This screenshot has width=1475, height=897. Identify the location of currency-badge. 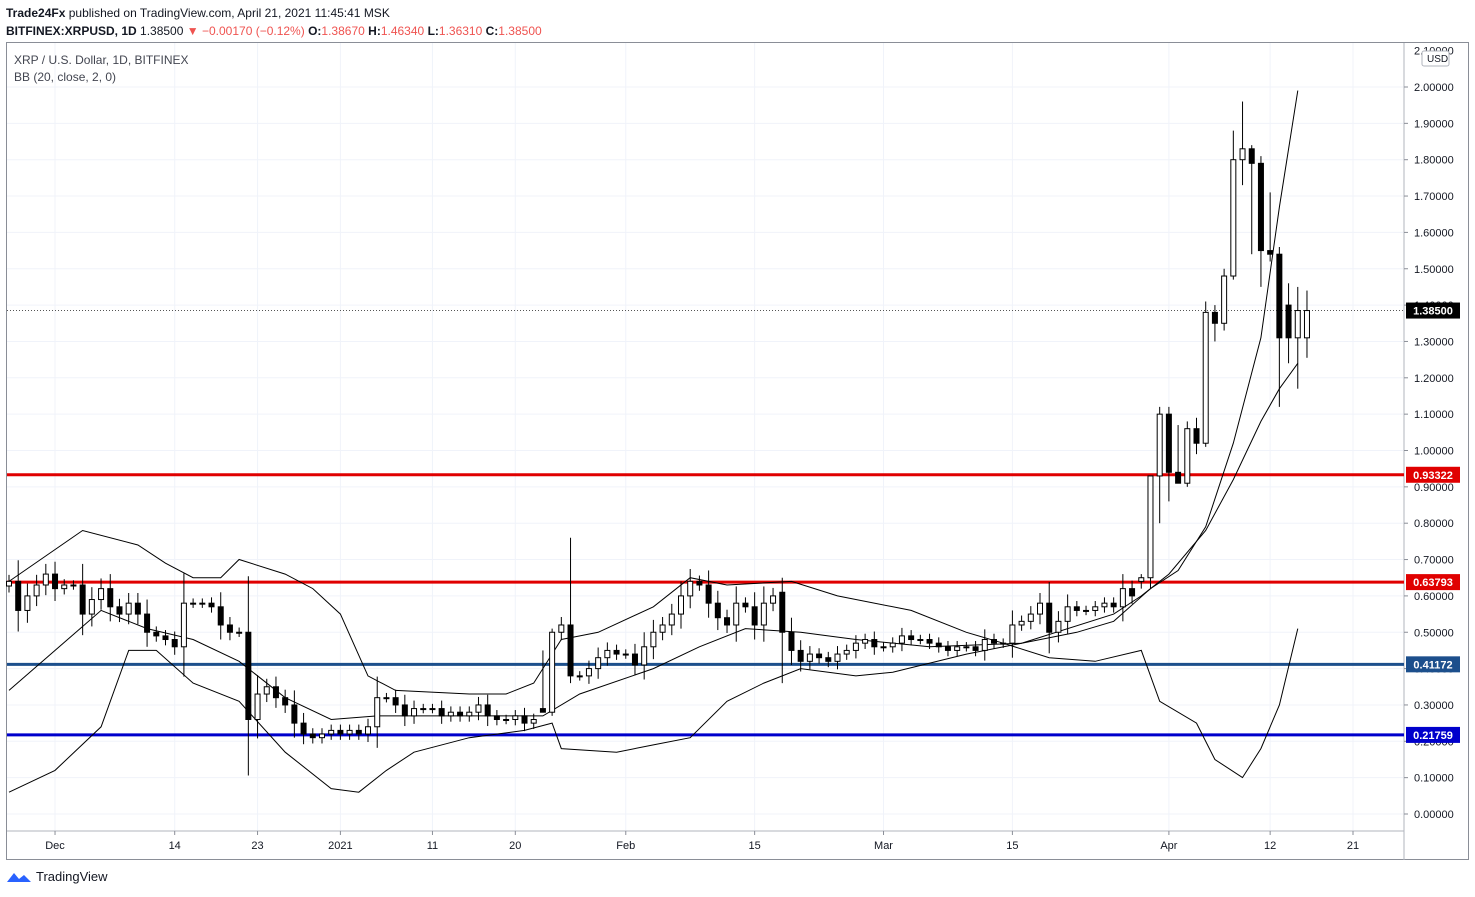
(1435, 58).